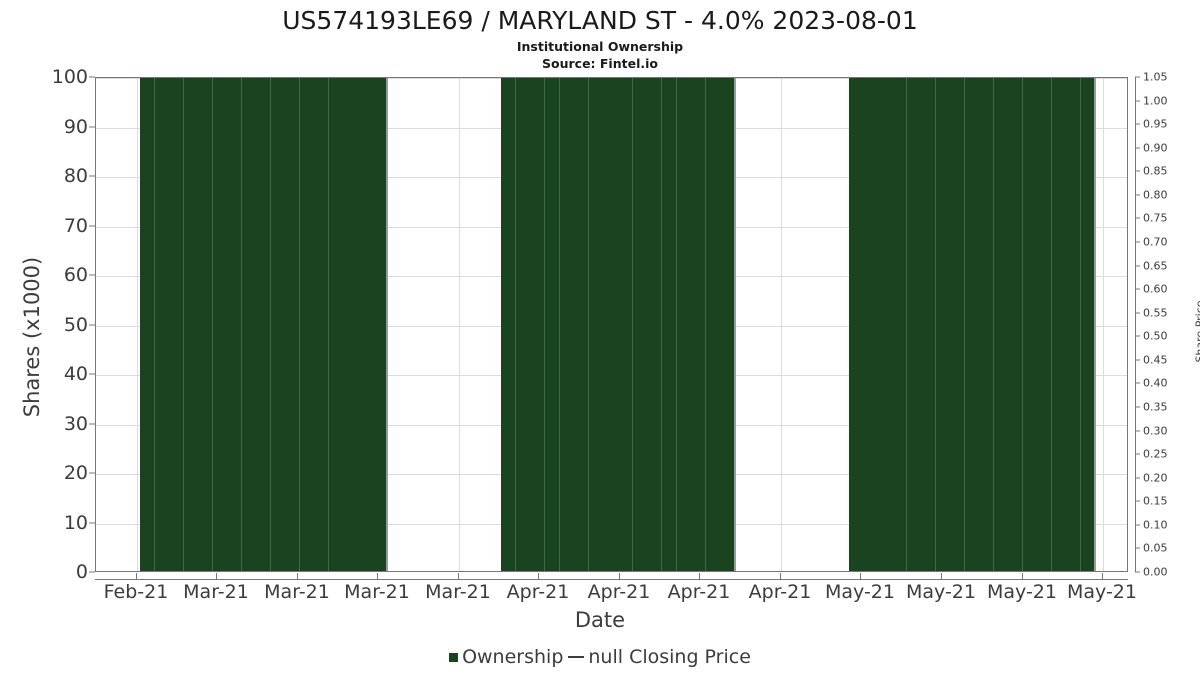  Describe the element at coordinates (1135, 324) in the screenshot. I see `y-axis-right-line` at that location.